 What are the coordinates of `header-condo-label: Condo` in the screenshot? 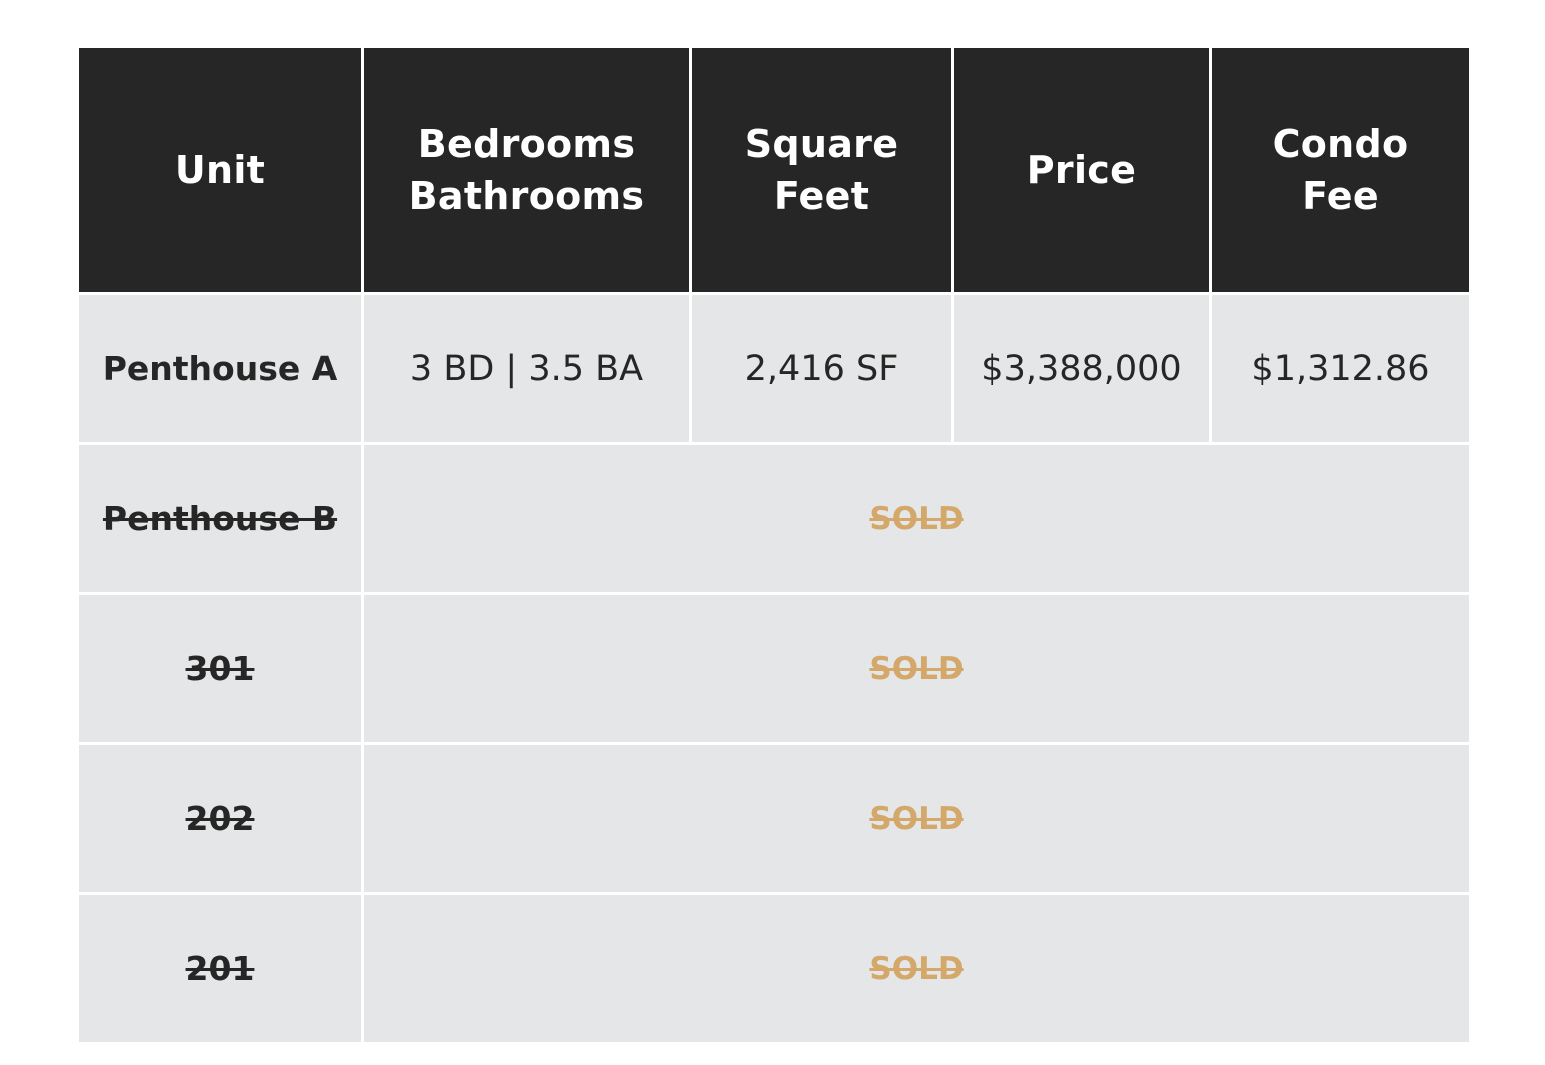 It's located at (1340, 144).